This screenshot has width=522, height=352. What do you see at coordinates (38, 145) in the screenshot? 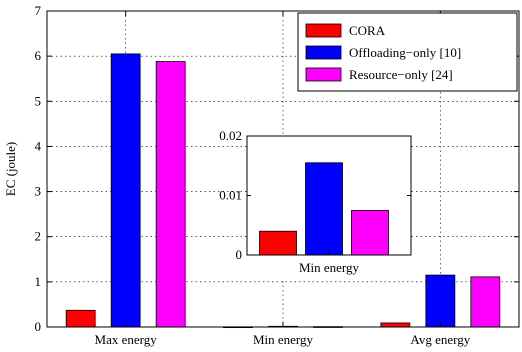
I see `y-tick-label: 4` at bounding box center [38, 145].